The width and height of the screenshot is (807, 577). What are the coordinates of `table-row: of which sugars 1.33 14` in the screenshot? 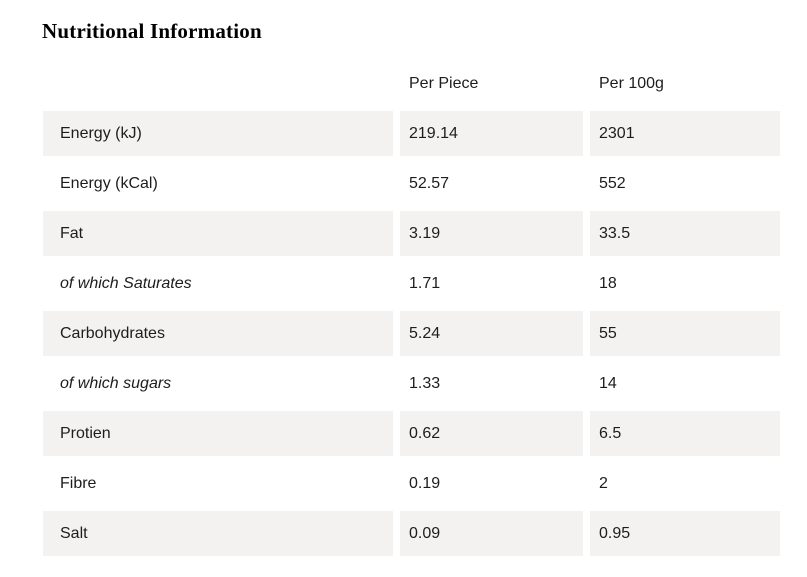 It's located at (411, 384).